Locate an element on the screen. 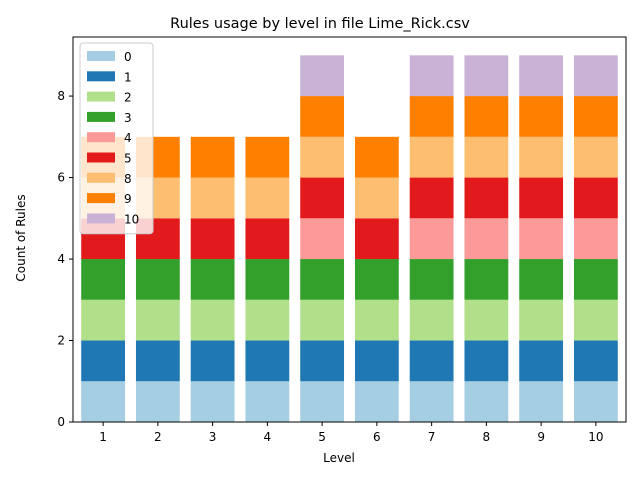 The width and height of the screenshot is (640, 480). legend-box is located at coordinates (116, 138).